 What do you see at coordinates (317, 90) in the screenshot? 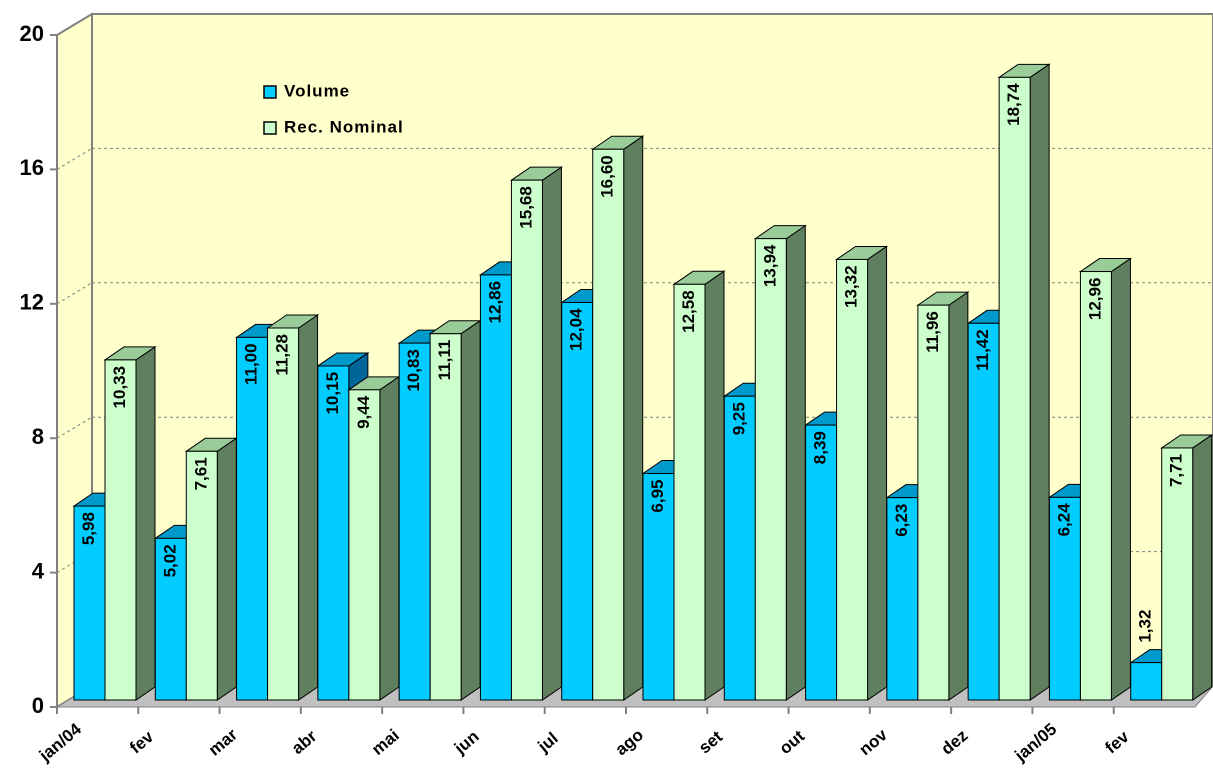
I see `legend-label: Volume` at bounding box center [317, 90].